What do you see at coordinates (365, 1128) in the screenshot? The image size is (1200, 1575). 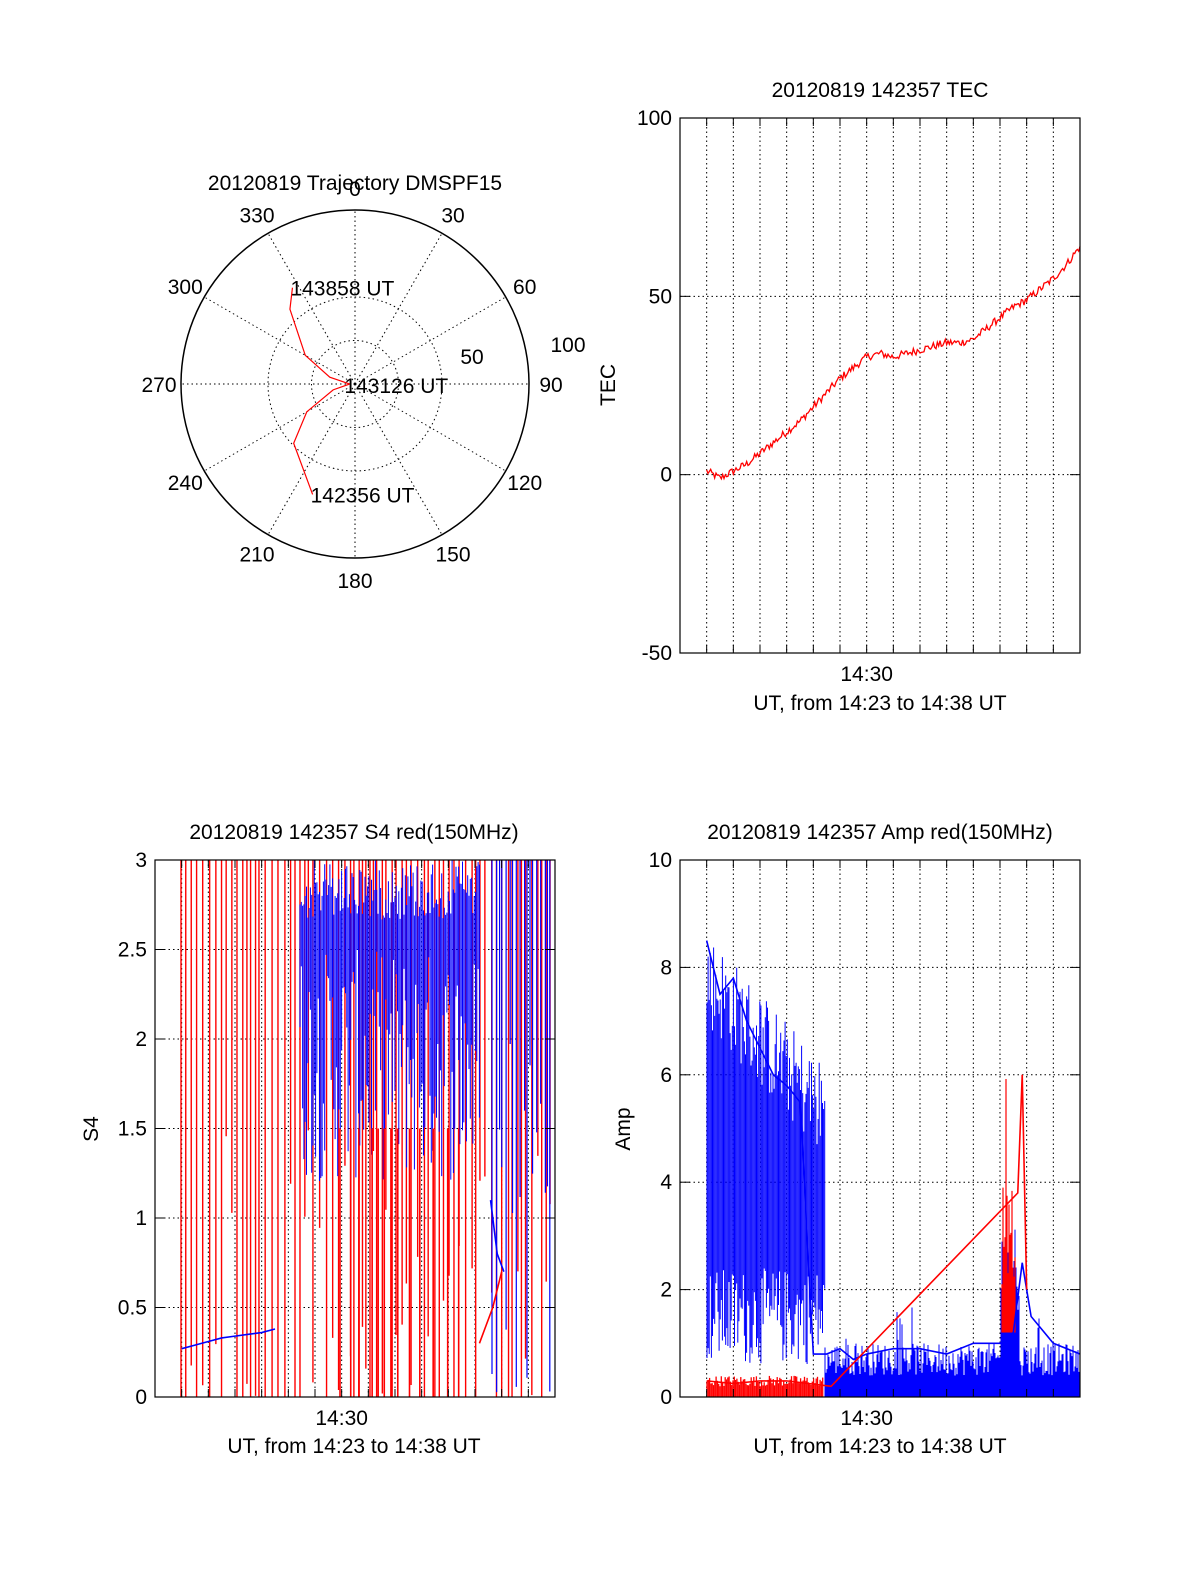 I see `s4-noise-bars` at bounding box center [365, 1128].